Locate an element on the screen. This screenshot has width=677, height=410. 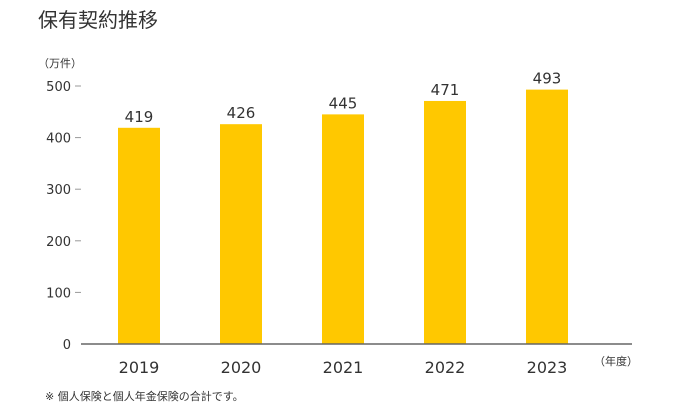
data-label: 493 is located at coordinates (547, 79).